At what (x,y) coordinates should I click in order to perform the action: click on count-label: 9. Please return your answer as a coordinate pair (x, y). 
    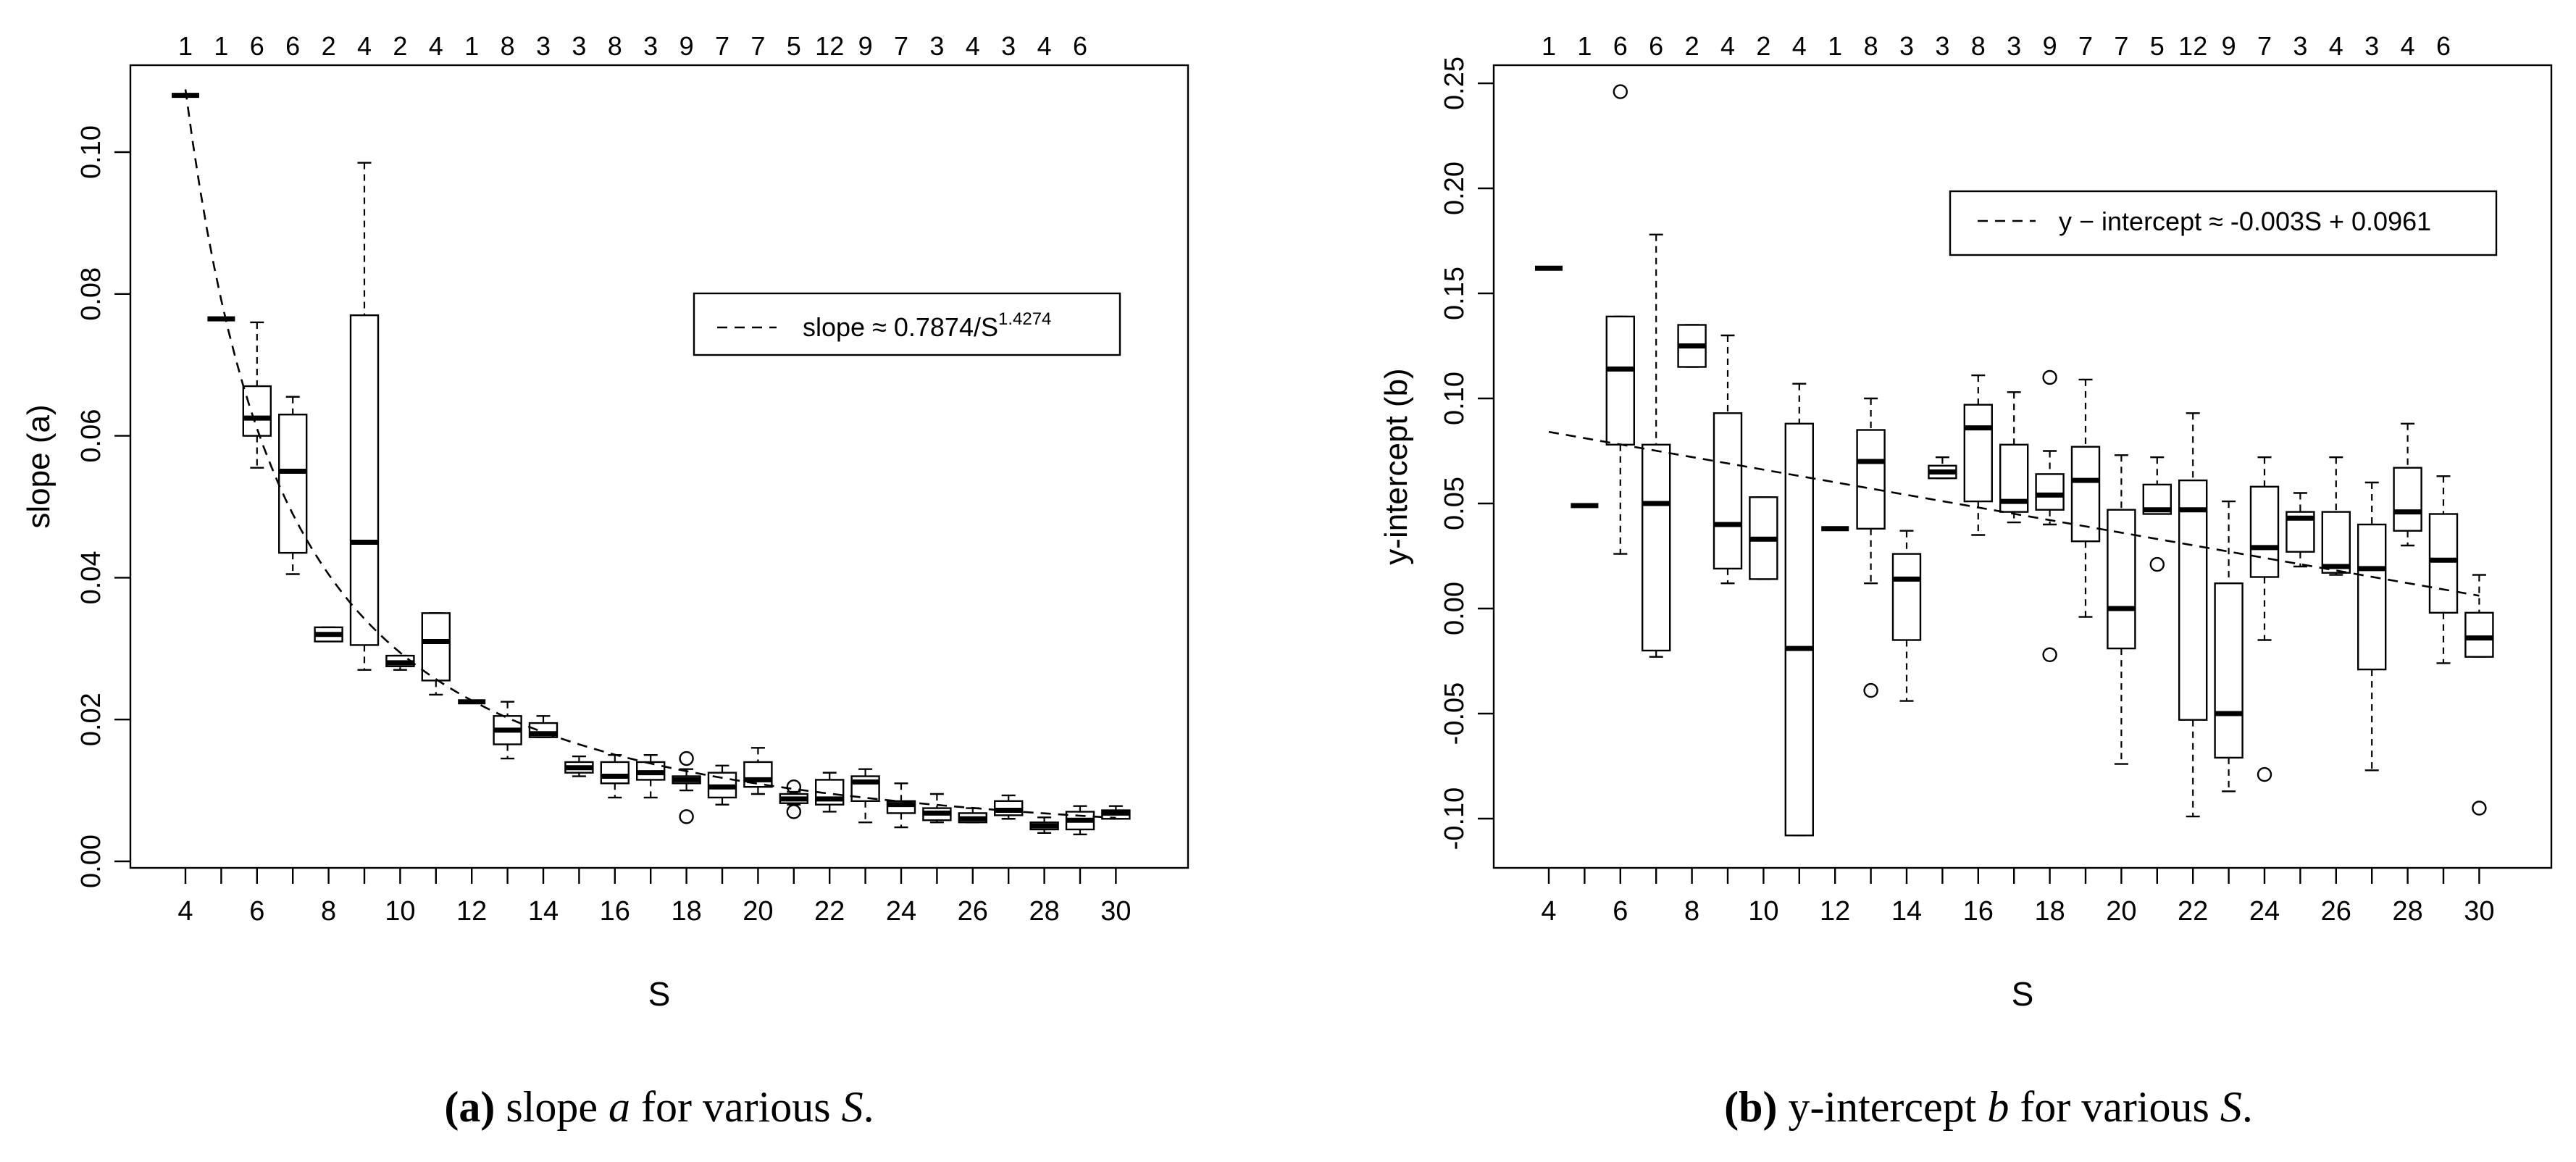
    Looking at the image, I should click on (686, 46).